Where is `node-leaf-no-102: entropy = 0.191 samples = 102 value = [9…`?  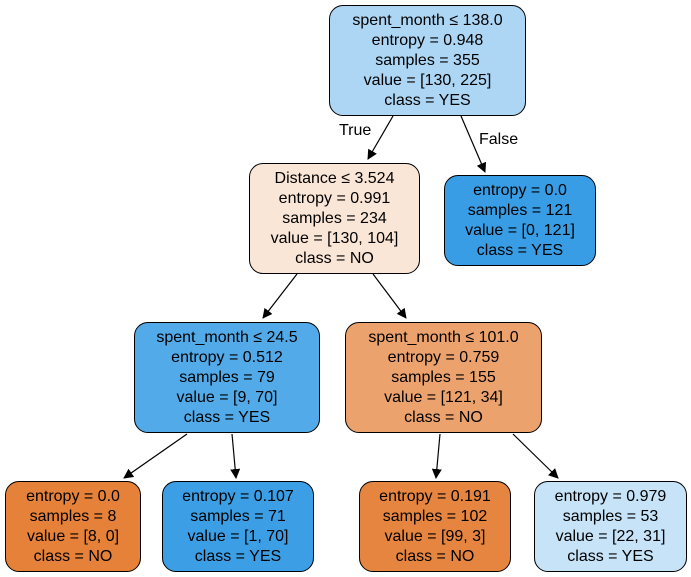 node-leaf-no-102: entropy = 0.191 samples = 102 value = [9… is located at coordinates (435, 526).